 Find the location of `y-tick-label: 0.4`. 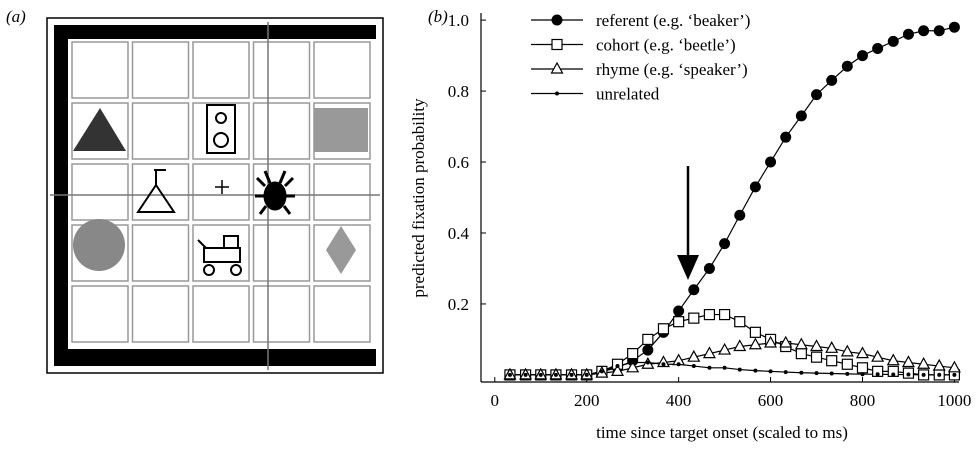

y-tick-label: 0.4 is located at coordinates (459, 233).